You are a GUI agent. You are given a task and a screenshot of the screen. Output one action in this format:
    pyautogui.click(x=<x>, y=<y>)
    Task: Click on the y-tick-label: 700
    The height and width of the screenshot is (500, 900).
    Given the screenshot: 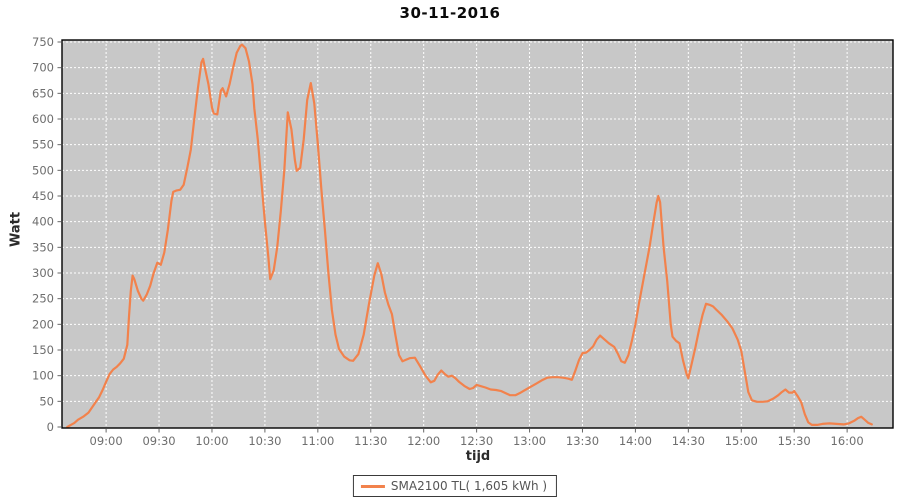 What is the action you would take?
    pyautogui.click(x=43, y=68)
    